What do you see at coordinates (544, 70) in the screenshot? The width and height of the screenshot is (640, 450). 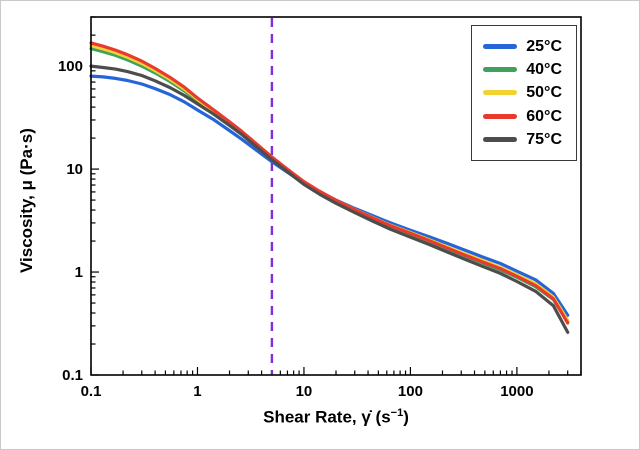 I see `legend-label-40c: 40°C` at bounding box center [544, 70].